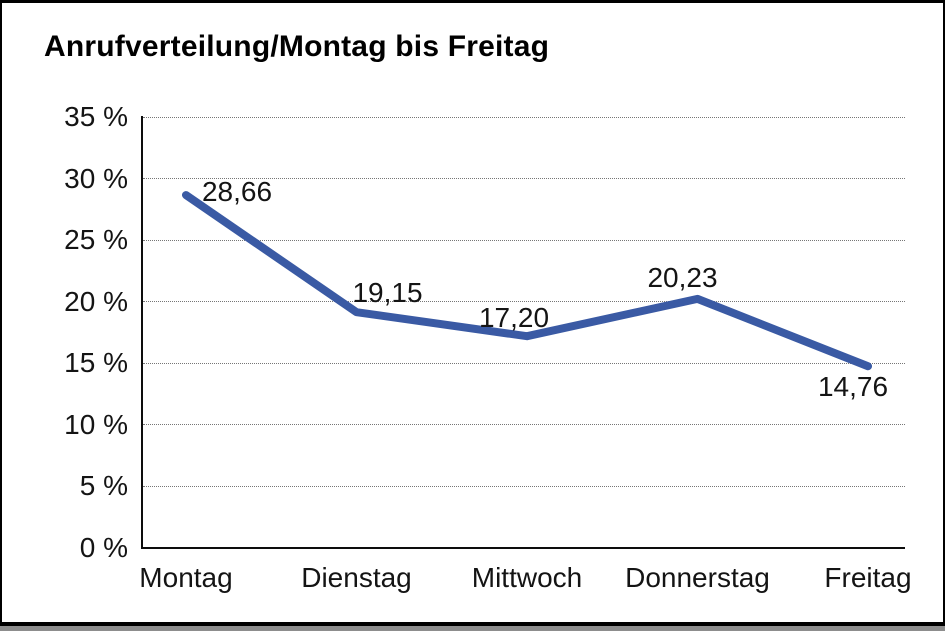 The image size is (945, 631). Describe the element at coordinates (103, 547) in the screenshot. I see `y-tick-label: 0 %` at that location.